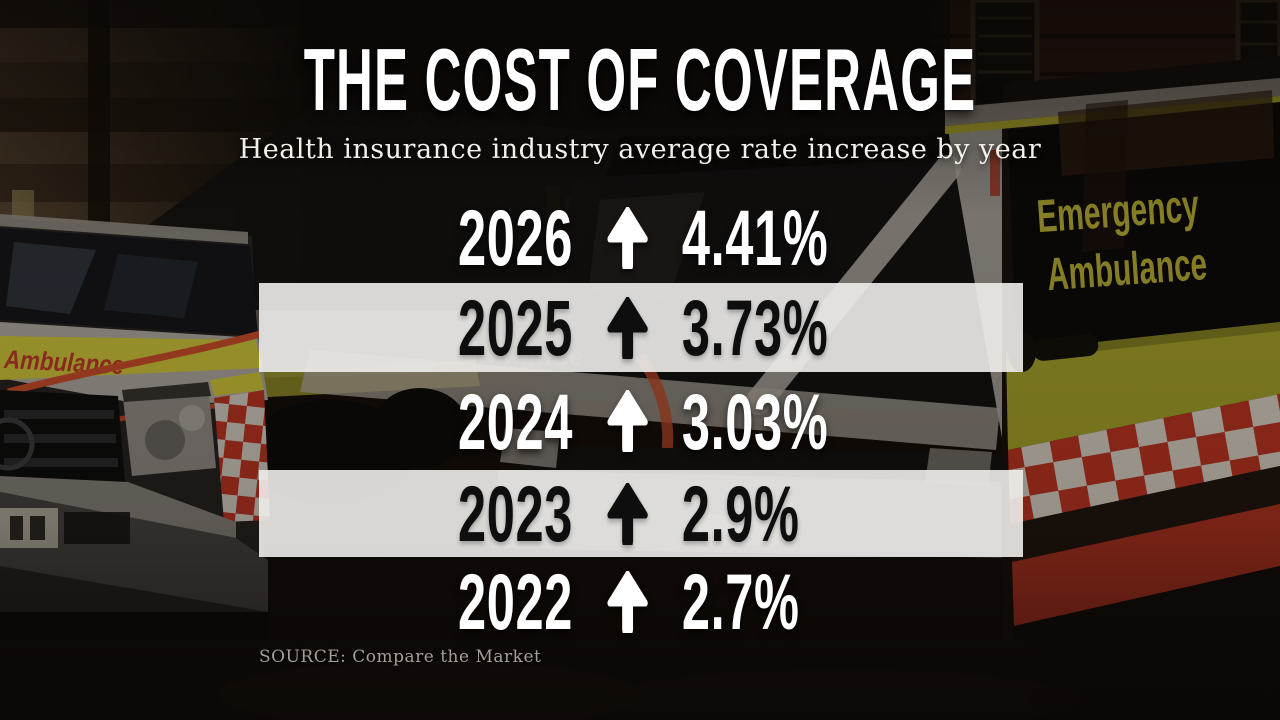  Describe the element at coordinates (740, 513) in the screenshot. I see `rate-value: 2.9%` at that location.